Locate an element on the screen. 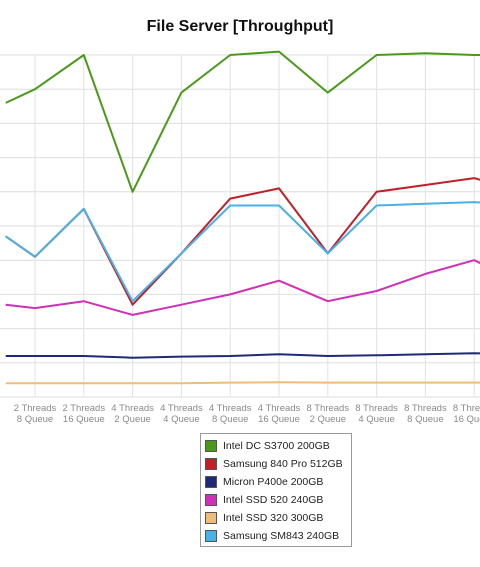 This screenshot has width=480, height=567. chart-title: File Server [Throughput] is located at coordinates (240, 26).